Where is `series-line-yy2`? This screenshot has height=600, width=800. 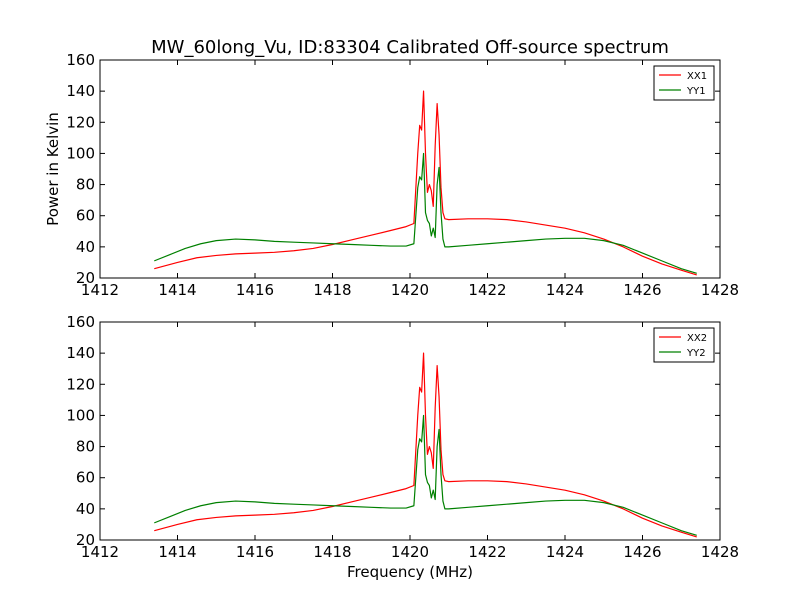
series-line-yy2 is located at coordinates (425, 475).